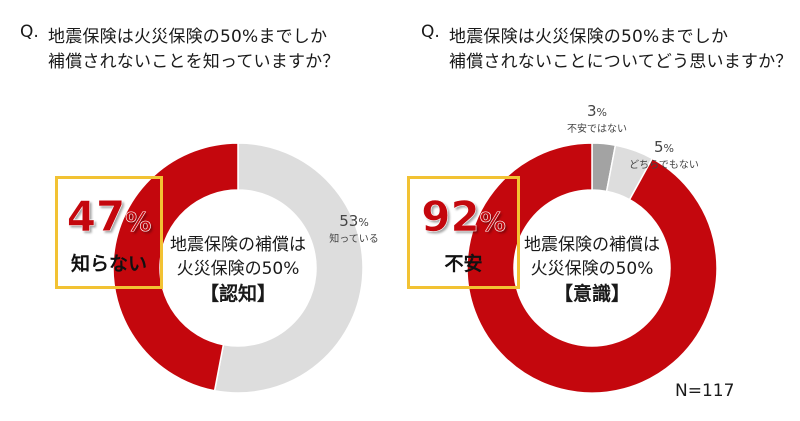  What do you see at coordinates (591, 294) in the screenshot?
I see `center-line3: 【意識】` at bounding box center [591, 294].